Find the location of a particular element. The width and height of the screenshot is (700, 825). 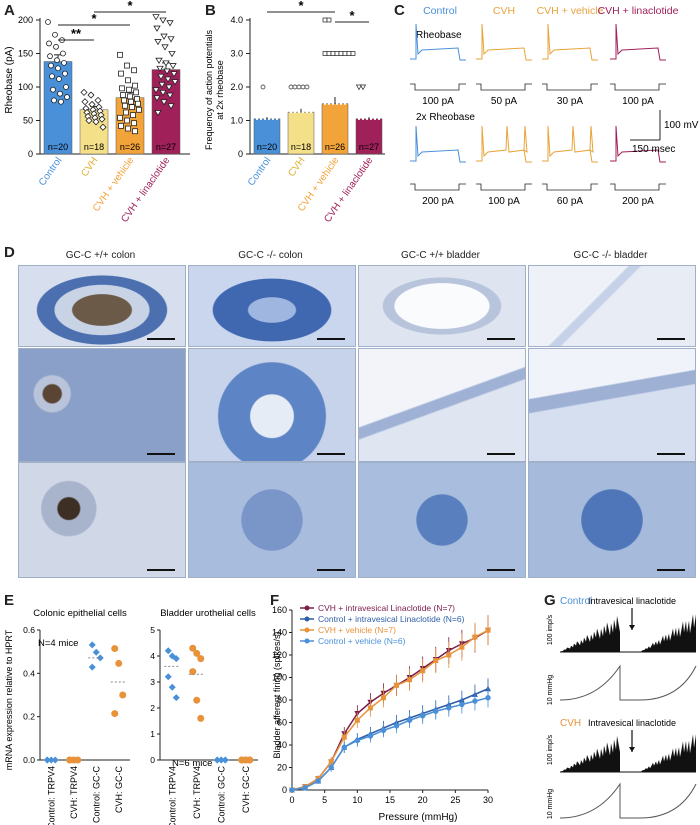

panel-letter-f: F is located at coordinates (275, 600).